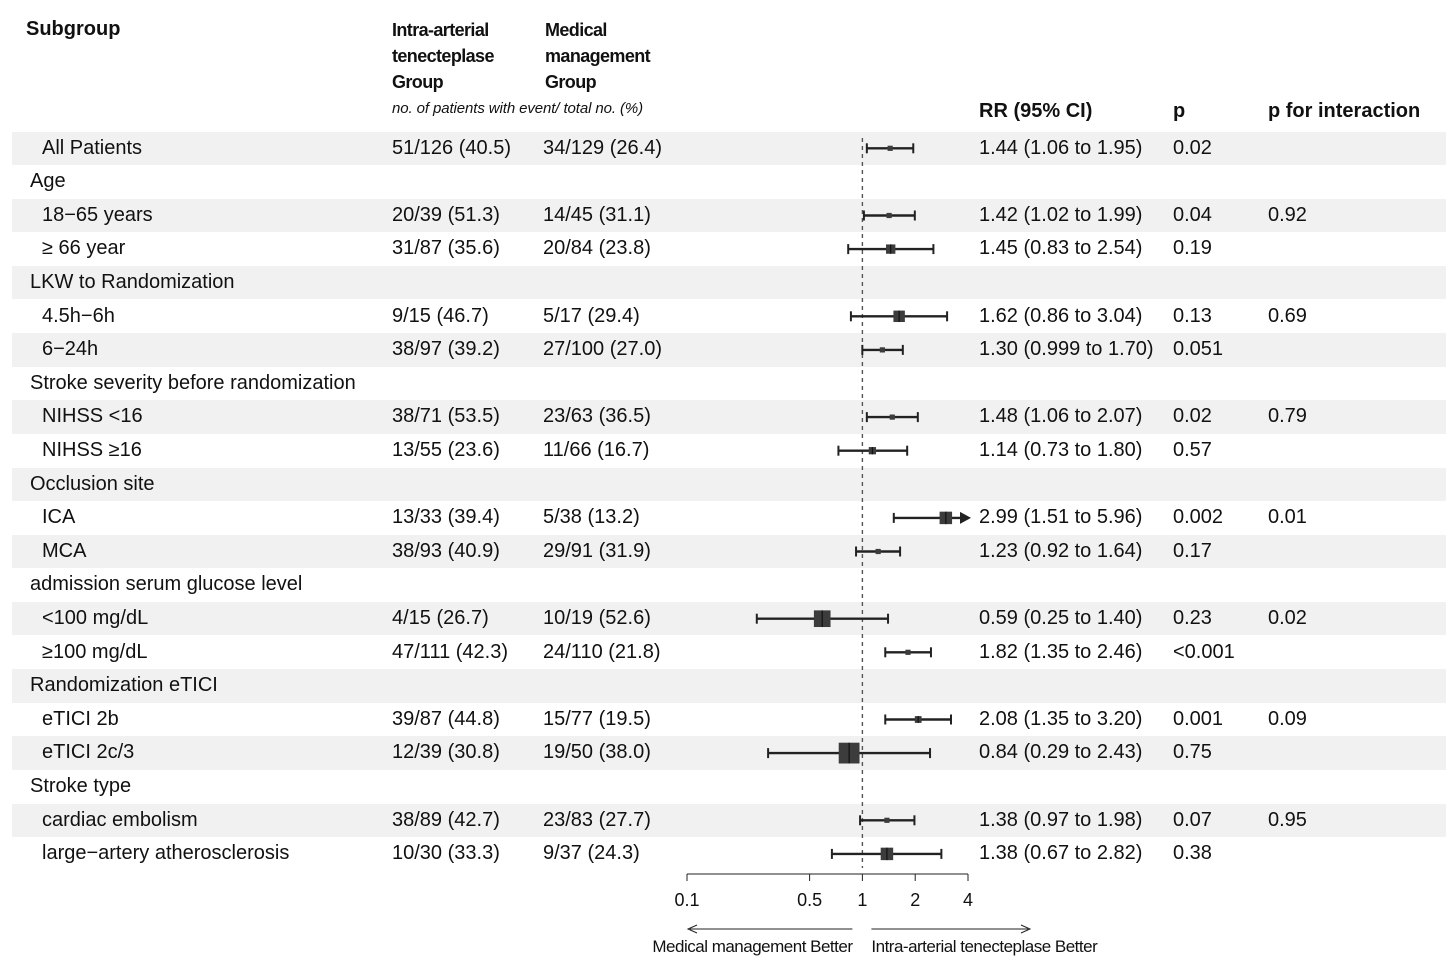 The width and height of the screenshot is (1456, 976). Describe the element at coordinates (1061, 517) in the screenshot. I see `rr-value: 2.99 (1.51 to 5.96)` at that location.